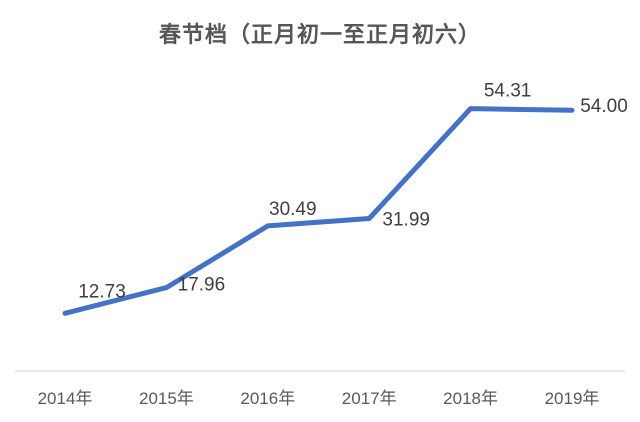 The image size is (640, 422). Describe the element at coordinates (369, 398) in the screenshot. I see `x-tick-label: 2017年` at that location.